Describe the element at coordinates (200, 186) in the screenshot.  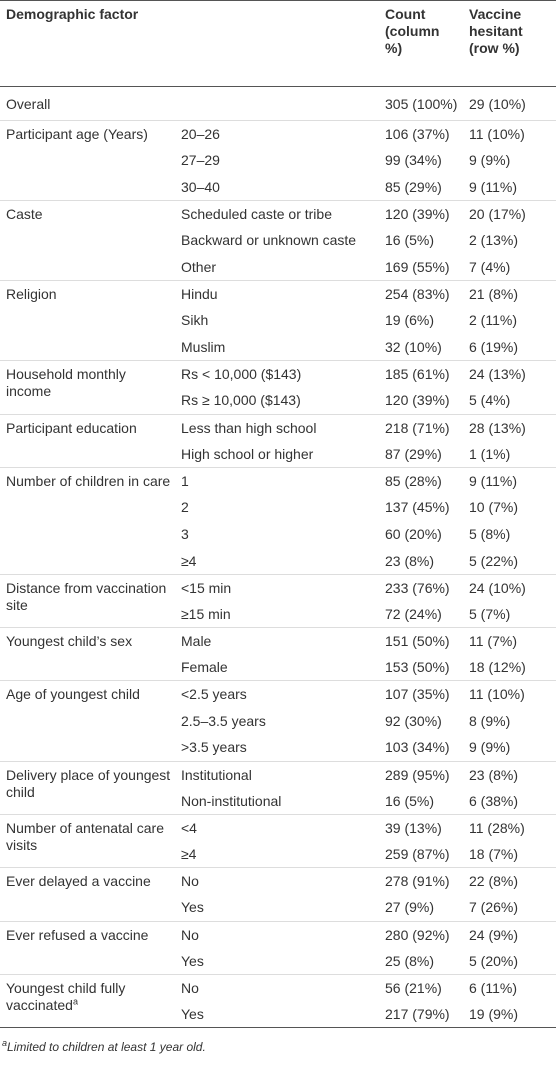
I see `level-cell: 30–40` at that location.